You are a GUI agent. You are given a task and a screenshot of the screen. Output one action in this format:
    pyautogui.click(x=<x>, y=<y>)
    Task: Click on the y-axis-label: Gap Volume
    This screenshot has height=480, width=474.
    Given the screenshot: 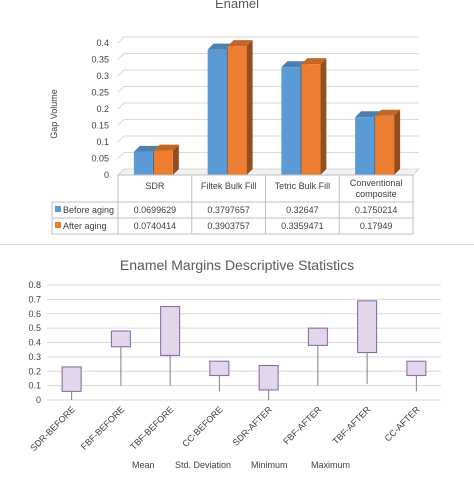 What is the action you would take?
    pyautogui.click(x=54, y=114)
    